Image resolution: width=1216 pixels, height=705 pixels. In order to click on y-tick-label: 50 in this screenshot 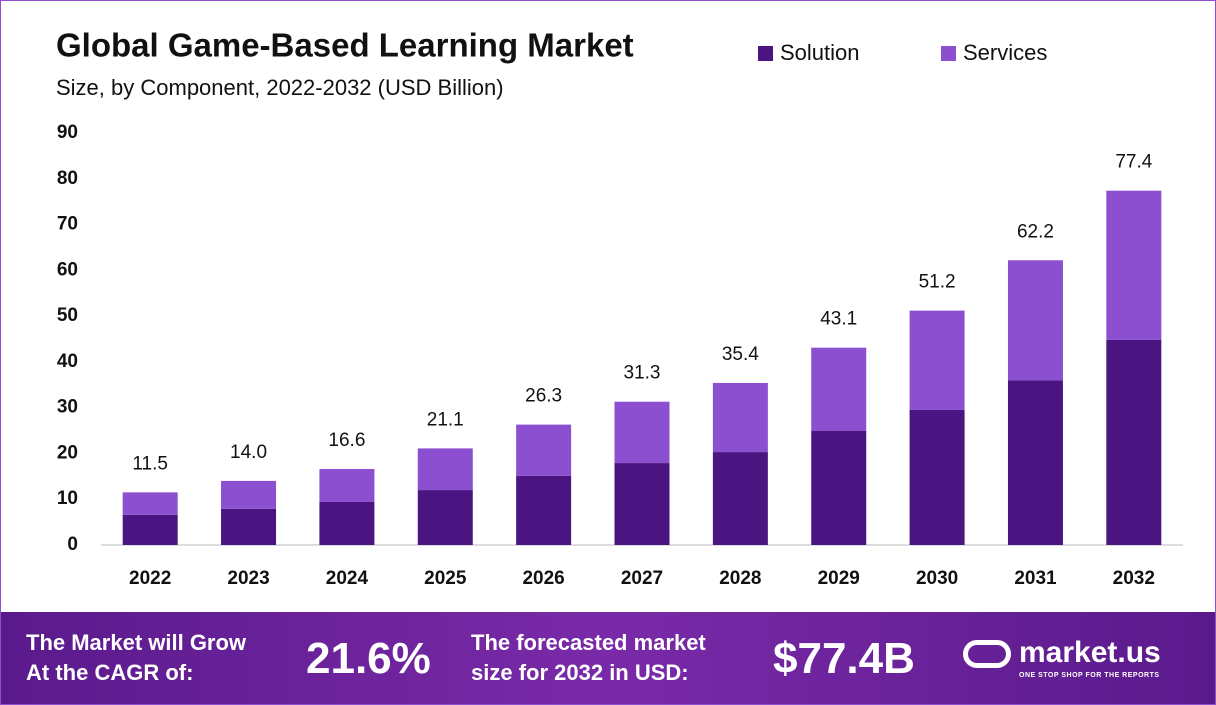, I will do `click(67, 315)`.